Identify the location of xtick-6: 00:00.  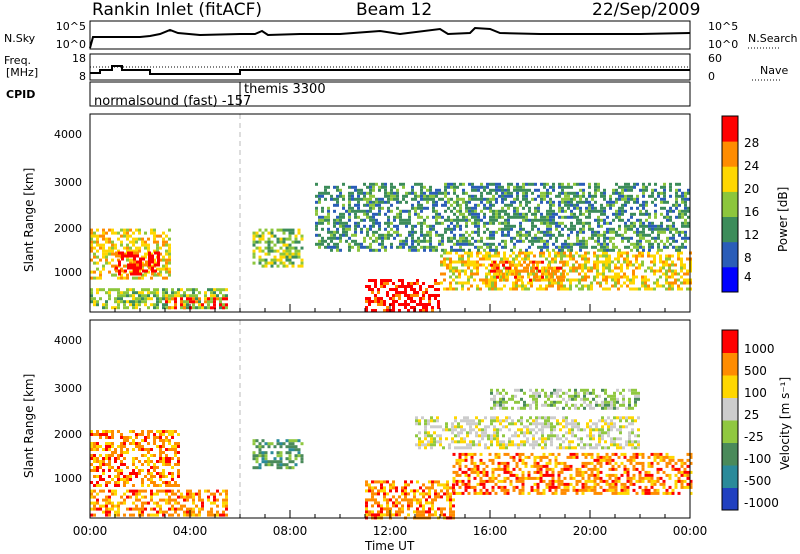
(690, 531).